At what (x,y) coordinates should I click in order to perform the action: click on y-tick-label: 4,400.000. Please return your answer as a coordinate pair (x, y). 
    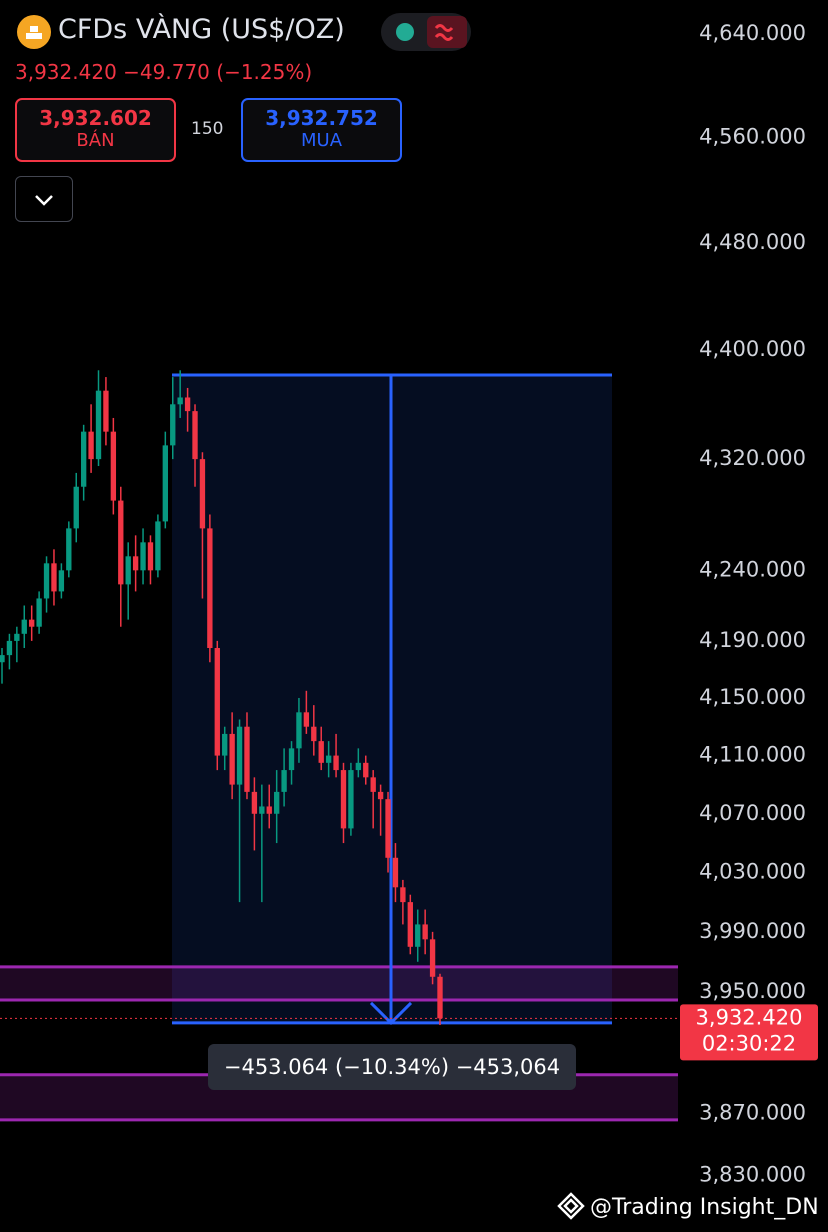
    Looking at the image, I should click on (752, 349).